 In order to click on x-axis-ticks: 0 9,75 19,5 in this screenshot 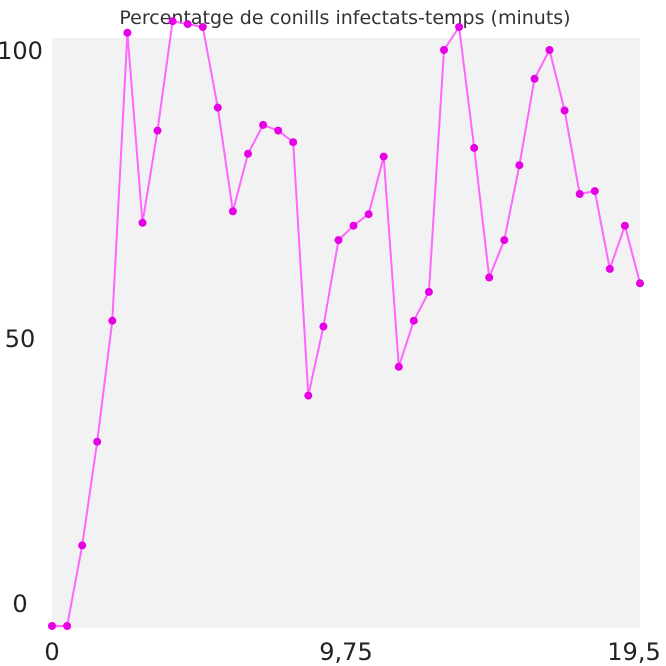, I will do `click(352, 652)`.